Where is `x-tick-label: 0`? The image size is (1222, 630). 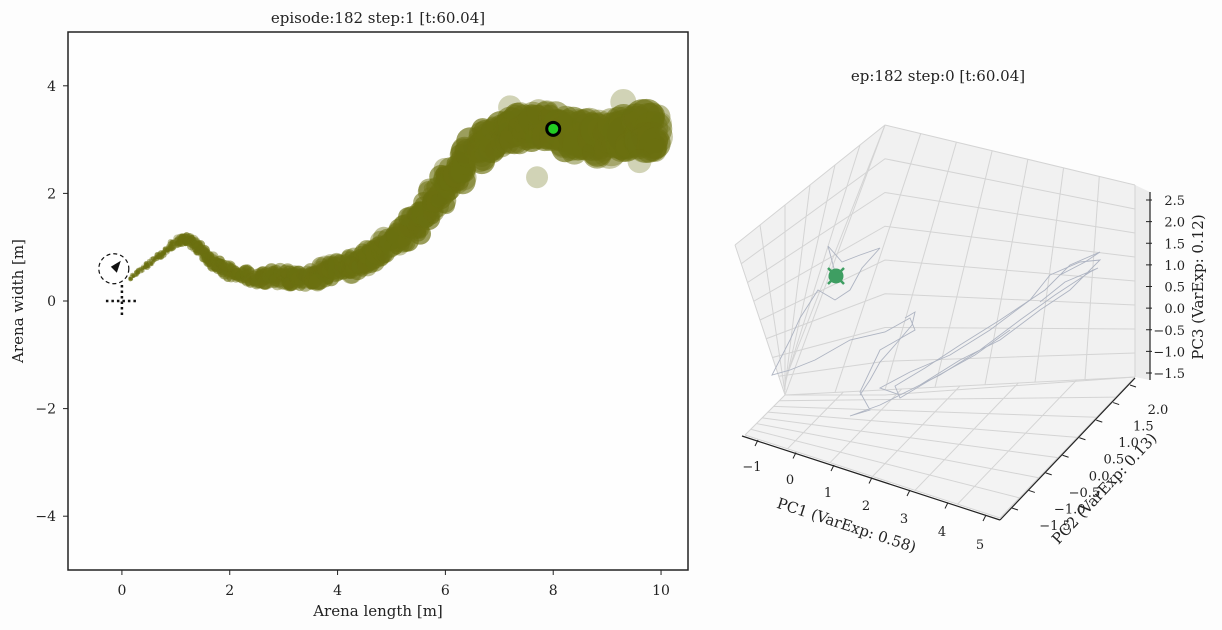
x-tick-label: 0 is located at coordinates (121, 591).